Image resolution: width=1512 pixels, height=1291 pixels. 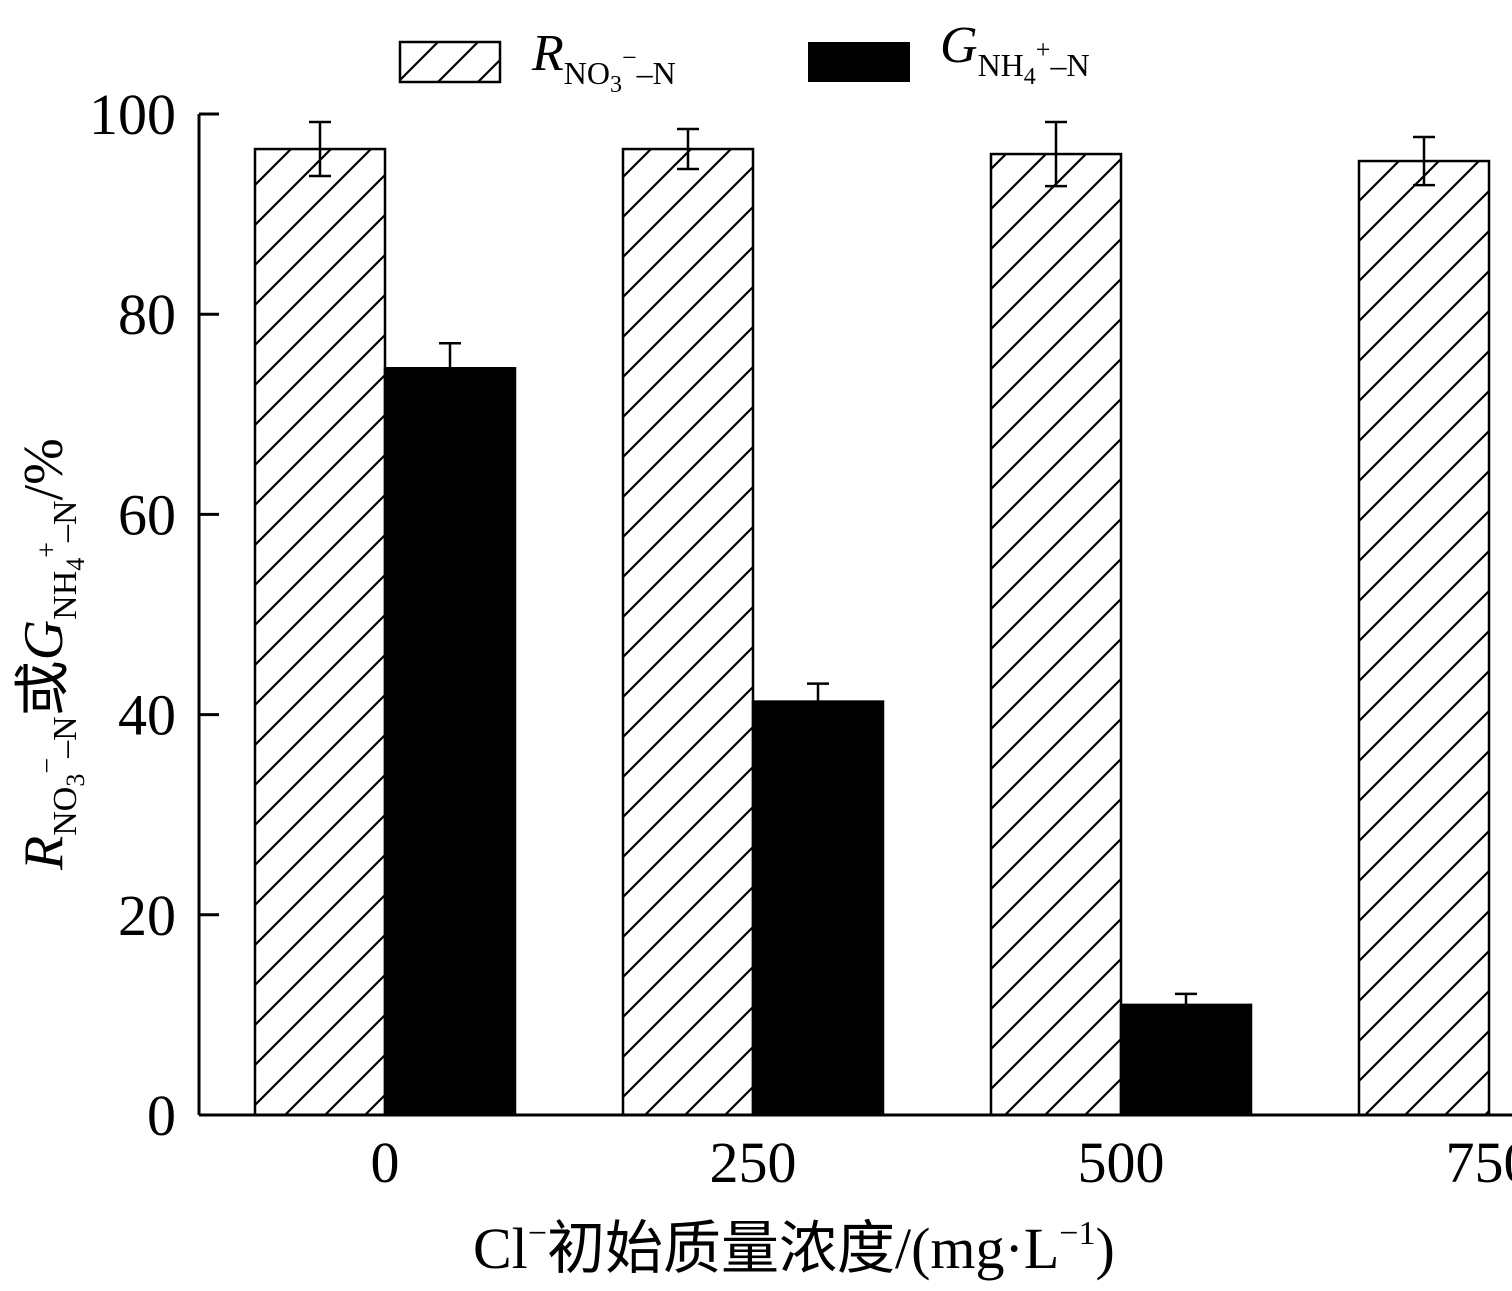 What do you see at coordinates (744, 57) in the screenshot?
I see `legend: RNO3−–N GNH4+–N` at bounding box center [744, 57].